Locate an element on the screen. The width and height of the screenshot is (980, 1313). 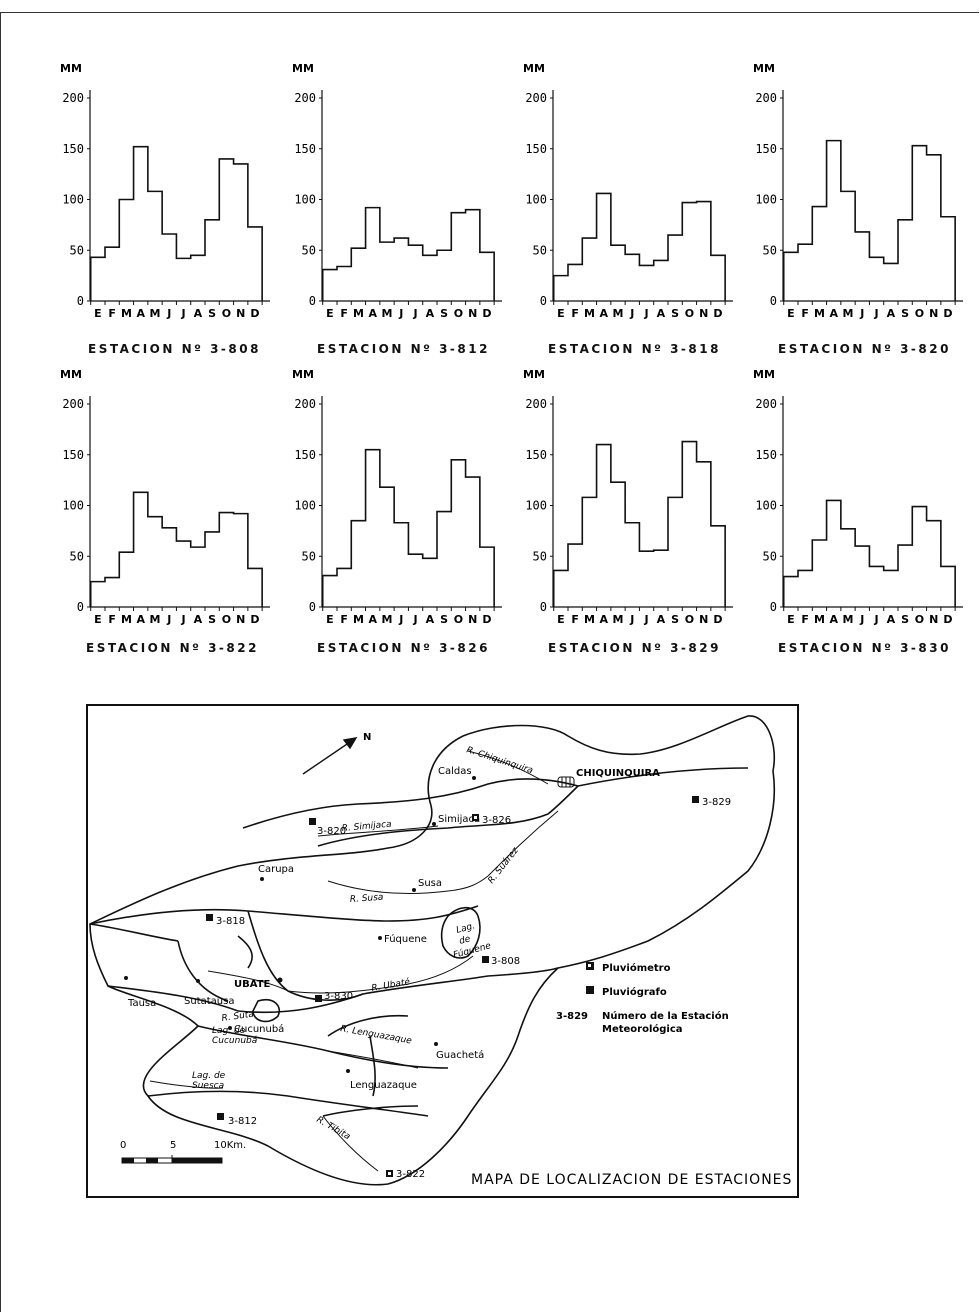
town-sutatausa: Sutatausa is located at coordinates (209, 1001).